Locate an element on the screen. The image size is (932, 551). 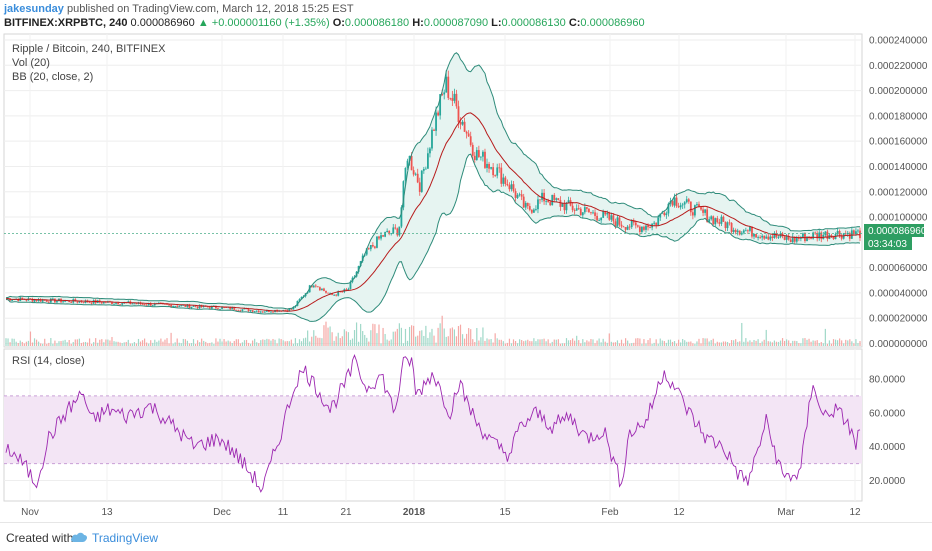
time-tick-label: Dec is located at coordinates (222, 512).